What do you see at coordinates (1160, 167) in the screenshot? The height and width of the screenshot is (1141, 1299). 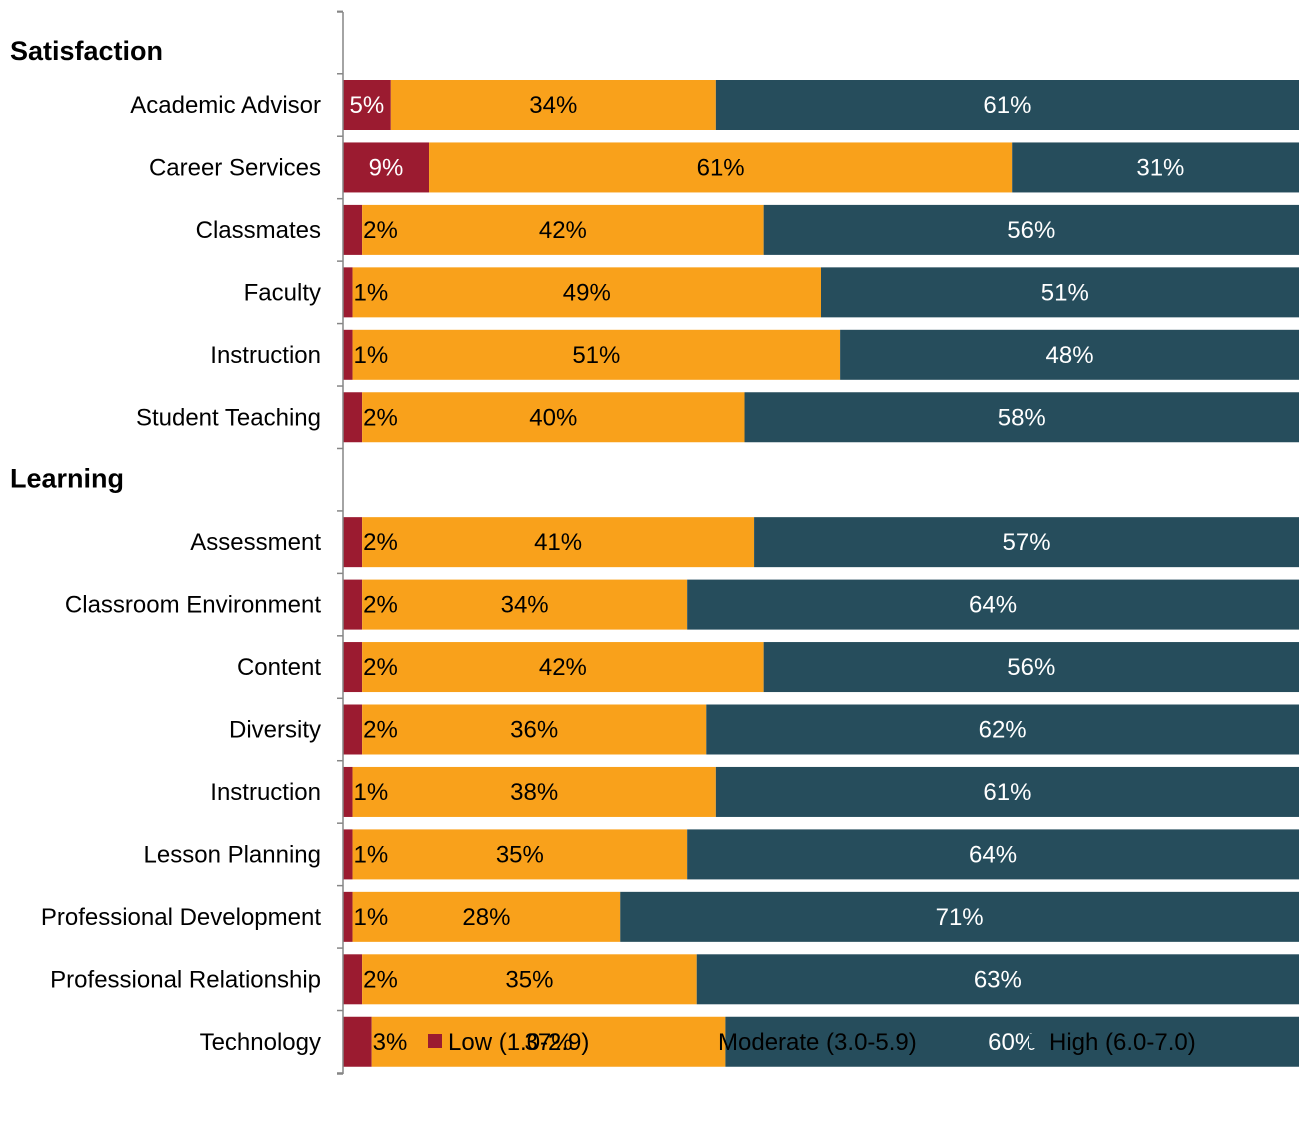 I see `data-label-high: 31%` at bounding box center [1160, 167].